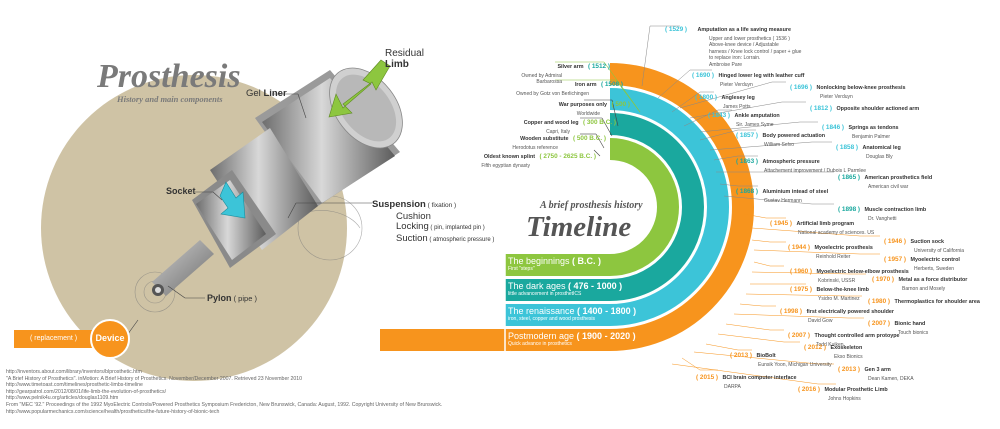  What do you see at coordinates (552, 94) in the screenshot?
I see `event-sub: Owned by Gotz von Berlichingen` at bounding box center [552, 94].